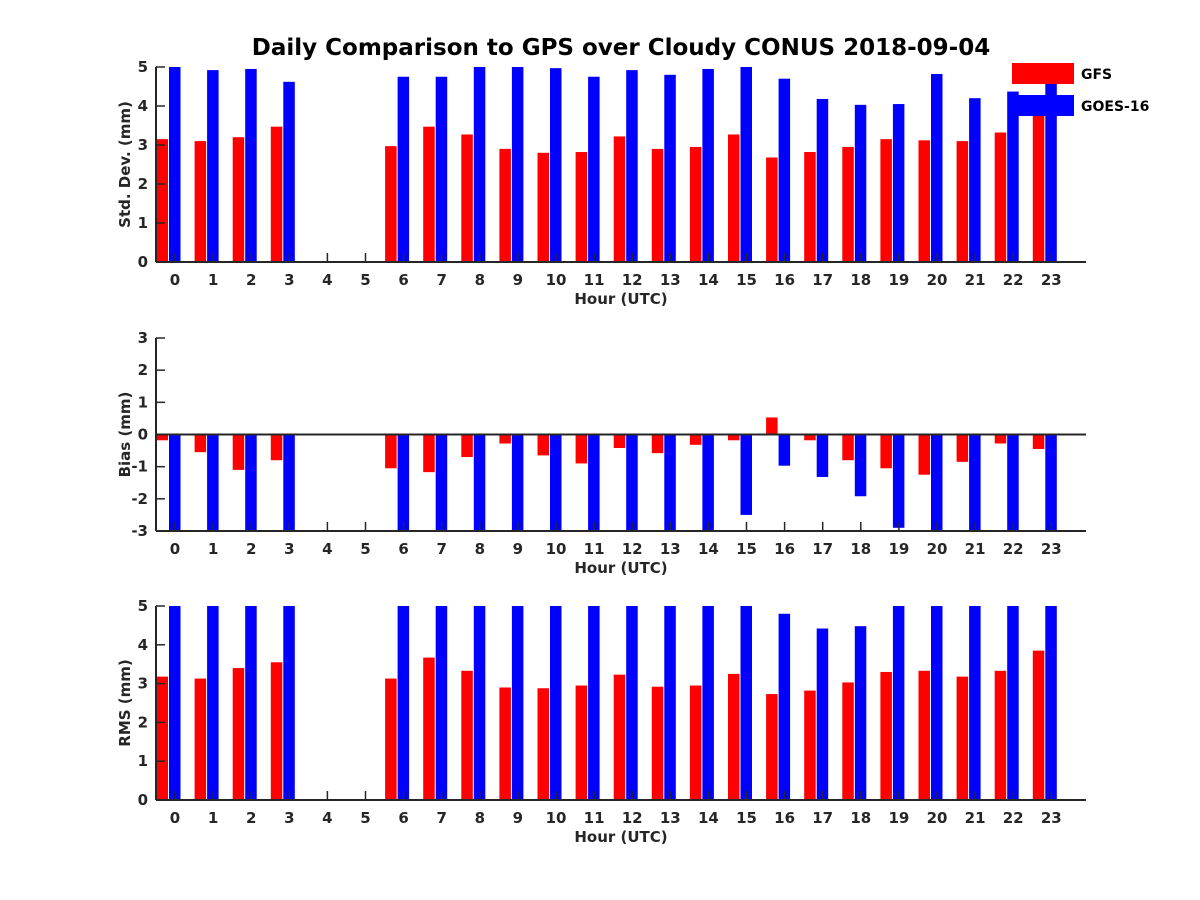  I want to click on legend-label-goes16: GOES-16, so click(1115, 107).